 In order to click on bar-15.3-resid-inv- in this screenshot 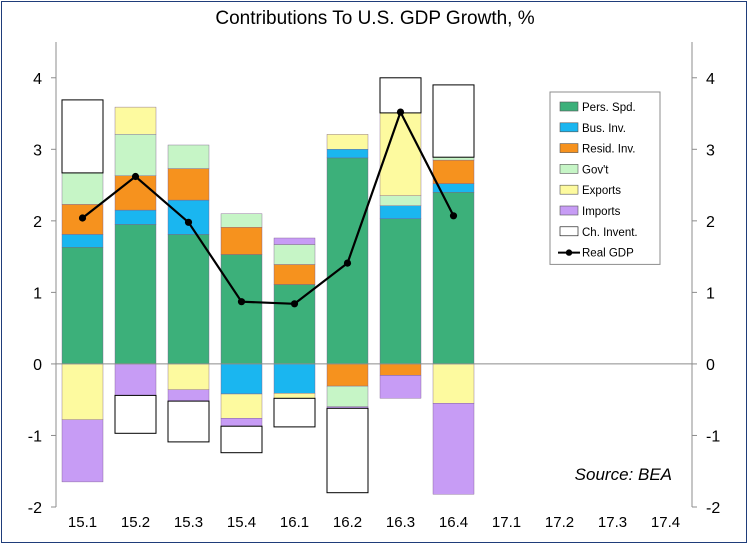, I will do `click(188, 184)`.